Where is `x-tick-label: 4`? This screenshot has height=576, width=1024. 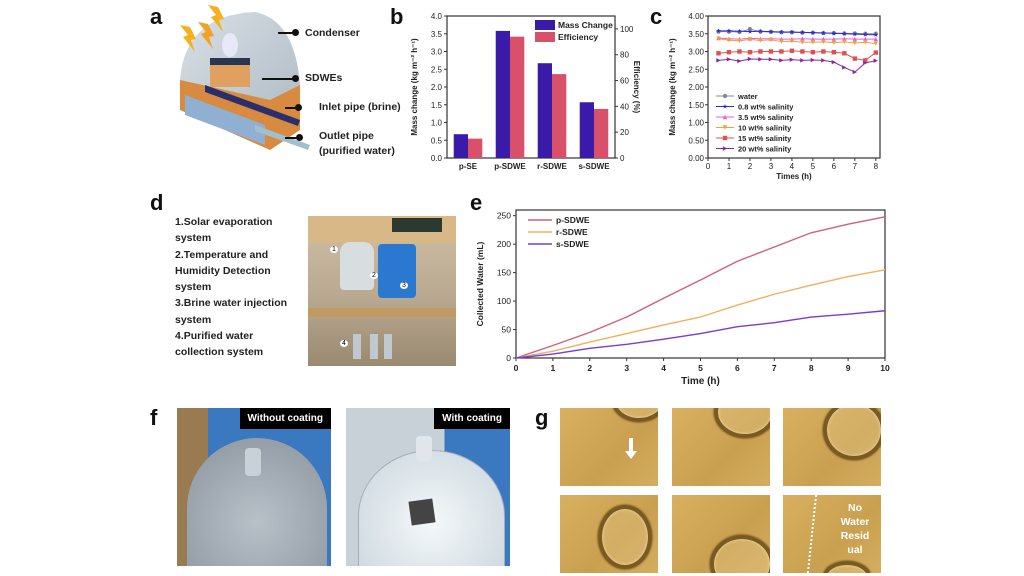
x-tick-label: 4 is located at coordinates (663, 368).